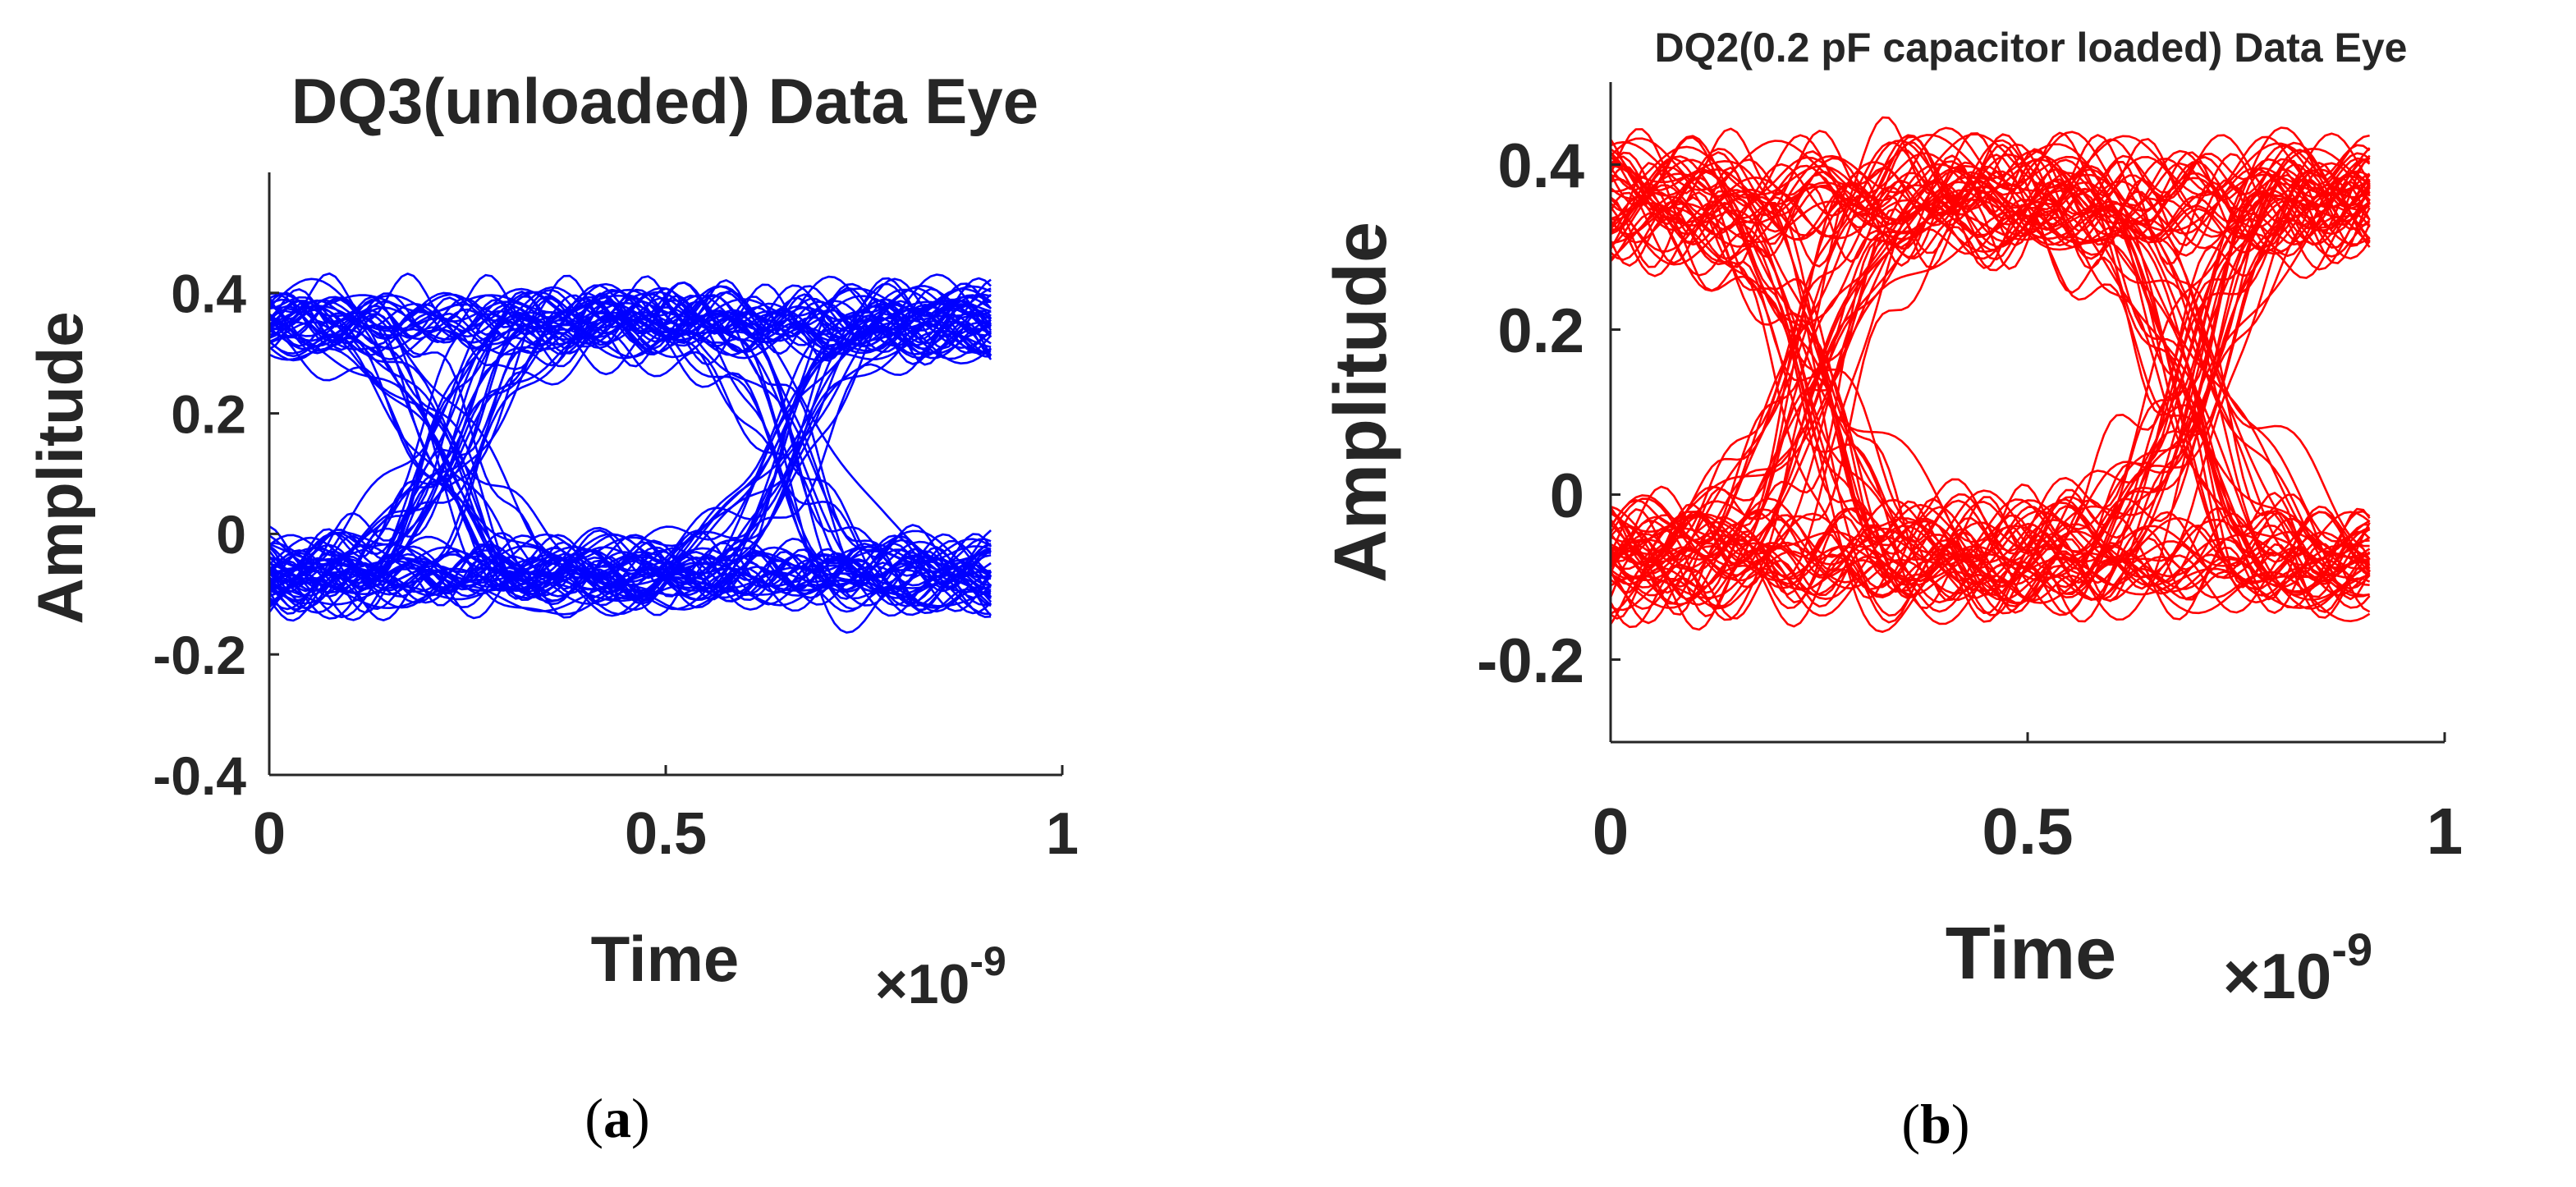 This screenshot has width=2576, height=1187. Describe the element at coordinates (1549, 413) in the screenshot. I see `chart-b-y-ticks: -0.2 0 0.2 0.4` at that location.